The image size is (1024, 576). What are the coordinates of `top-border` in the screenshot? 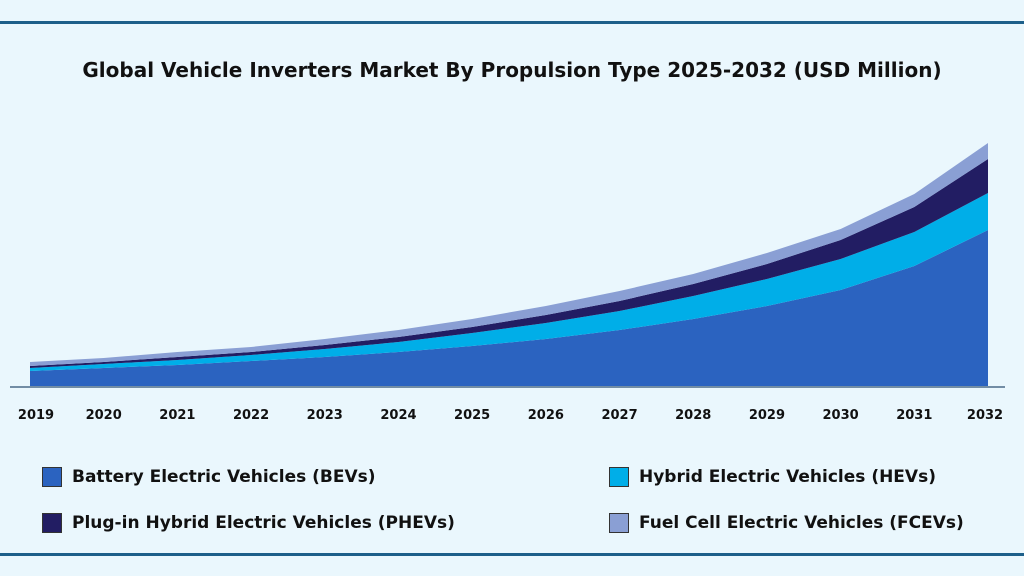 It's located at (512, 22).